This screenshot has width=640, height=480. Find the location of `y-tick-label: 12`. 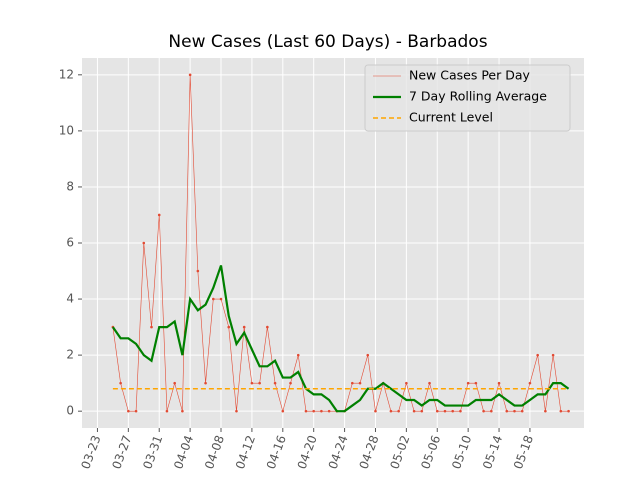

y-tick-label: 12 is located at coordinates (66, 74).